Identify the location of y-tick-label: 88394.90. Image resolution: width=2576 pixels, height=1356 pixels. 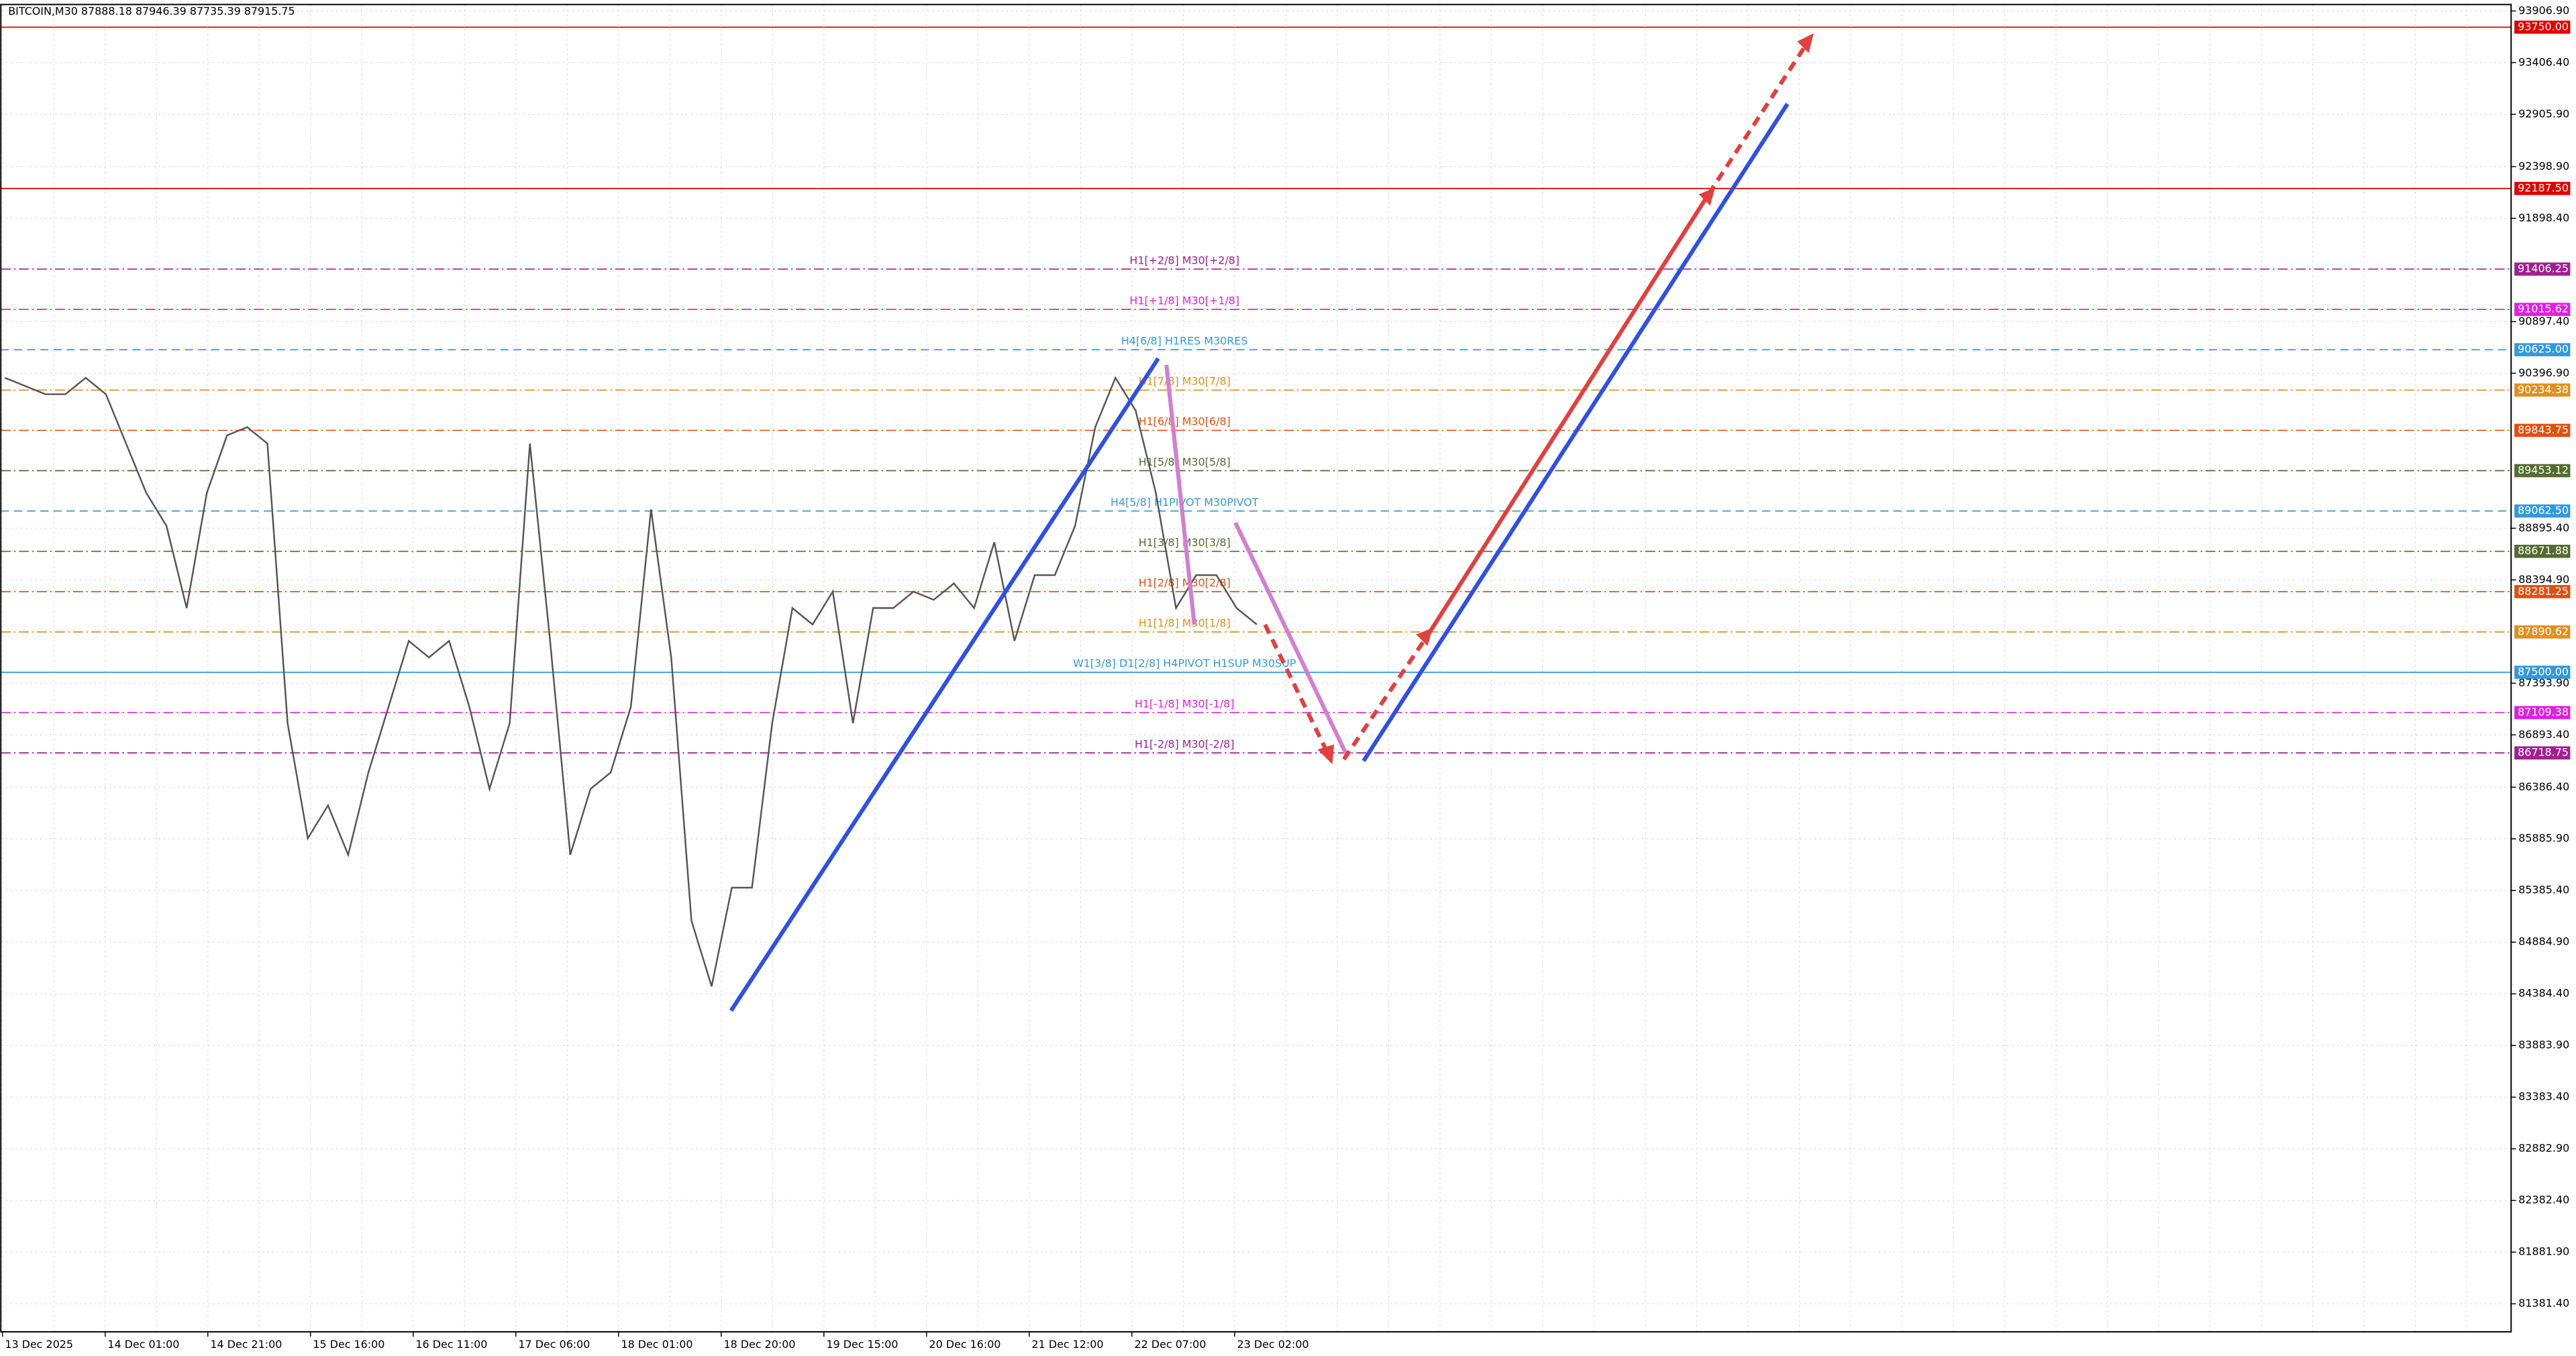
(2543, 579).